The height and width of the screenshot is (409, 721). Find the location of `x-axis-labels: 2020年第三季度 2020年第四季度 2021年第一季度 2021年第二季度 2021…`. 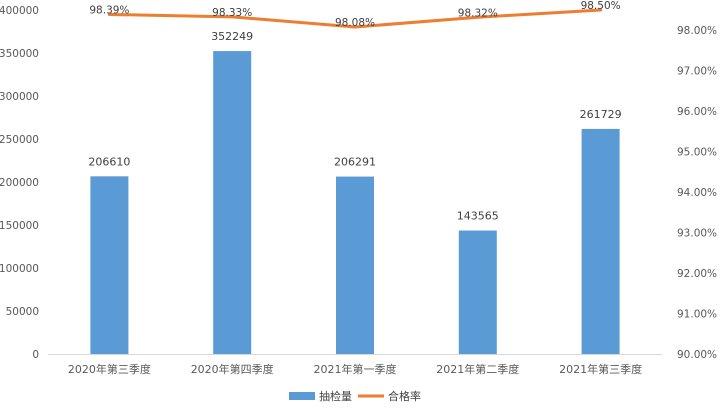

x-axis-labels: 2020年第三季度 2020年第四季度 2021年第一季度 2021年第二季度 2021… is located at coordinates (355, 369).